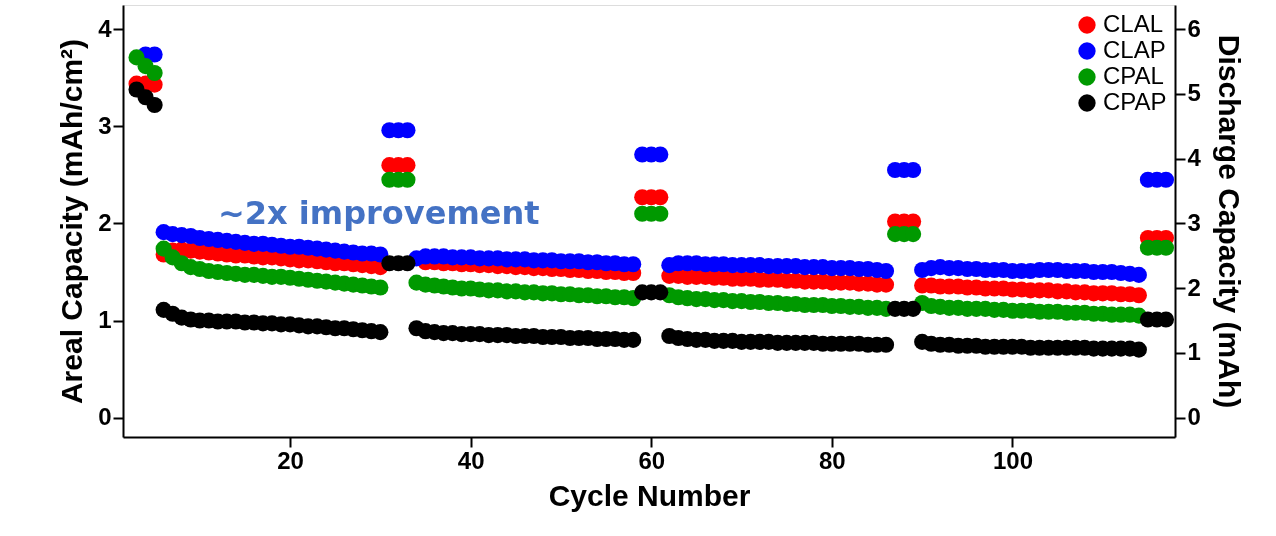 This screenshot has height=536, width=1276. Describe the element at coordinates (1194, 28) in the screenshot. I see `y2-tick-label: 6` at that location.